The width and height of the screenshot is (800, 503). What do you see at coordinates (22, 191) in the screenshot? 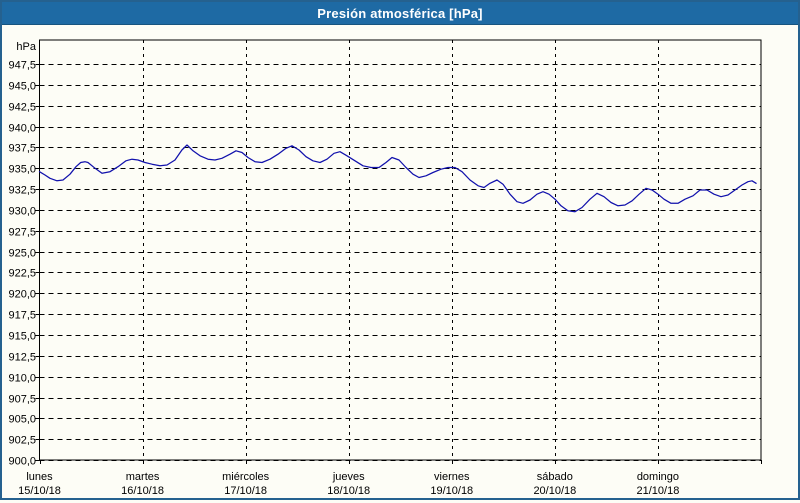
I see `y-tick-label: 932,5` at bounding box center [22, 191].